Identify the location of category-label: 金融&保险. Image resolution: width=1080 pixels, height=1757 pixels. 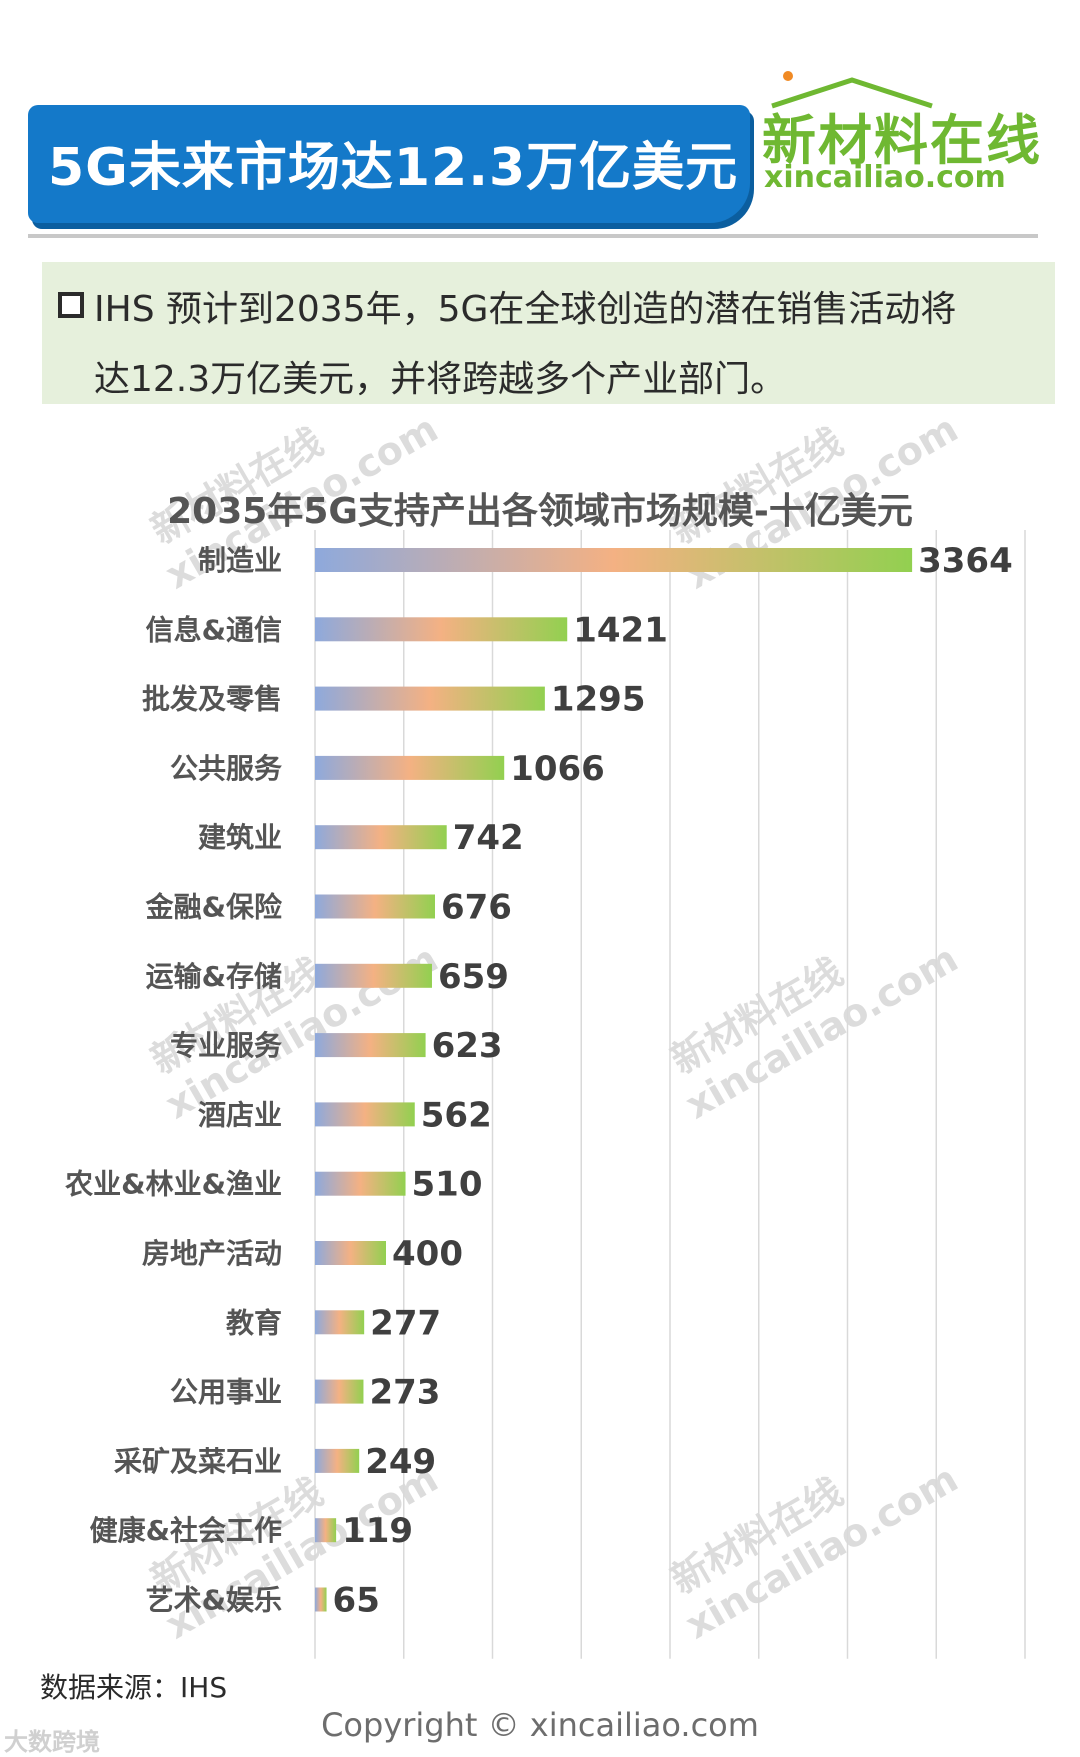
(214, 907).